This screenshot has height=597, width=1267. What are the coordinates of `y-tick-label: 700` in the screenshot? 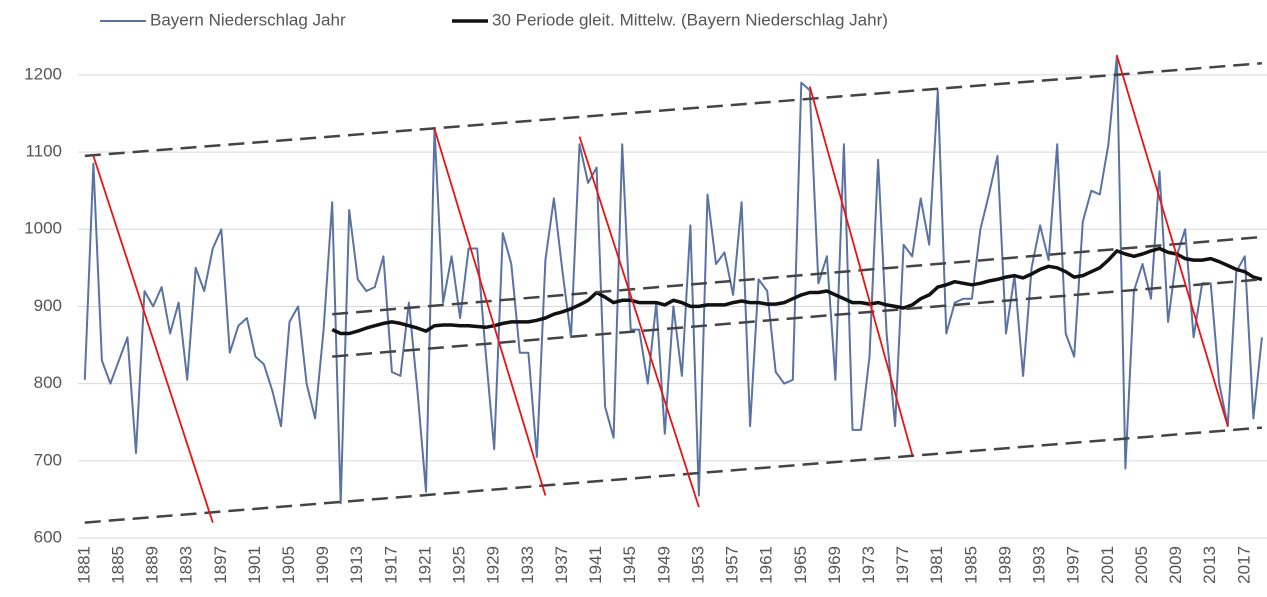 It's located at (48, 459).